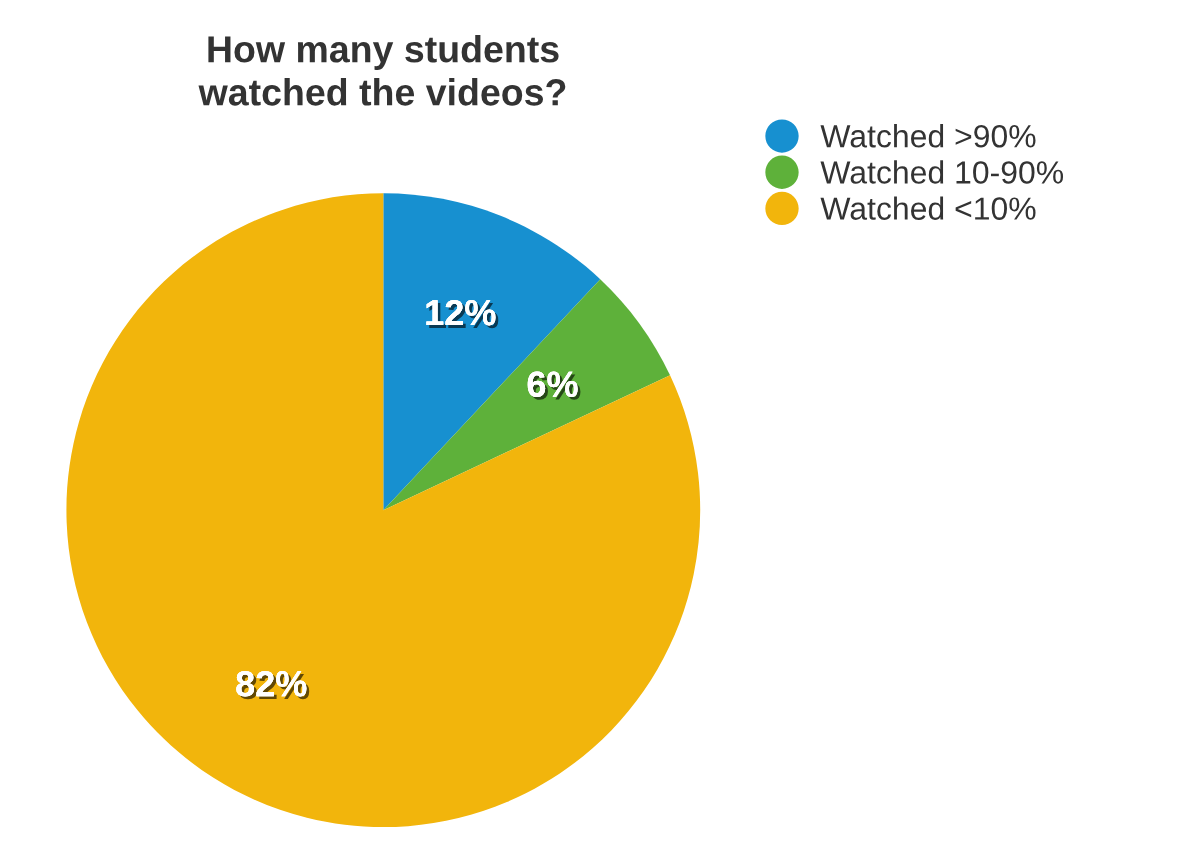 The width and height of the screenshot is (1184, 867). I want to click on data-label: 6%, so click(554, 385).